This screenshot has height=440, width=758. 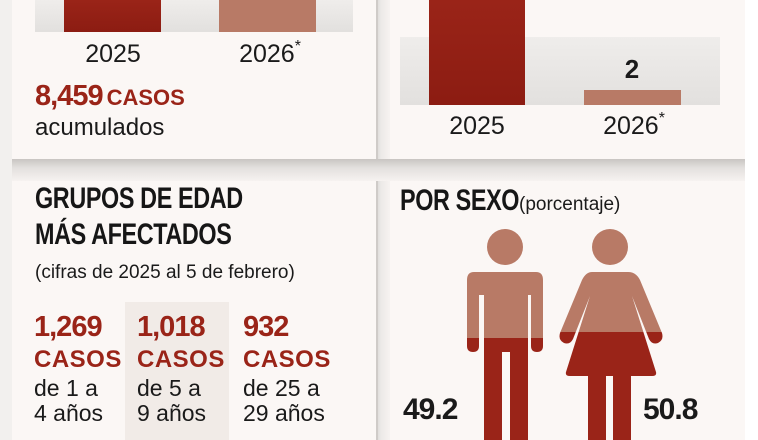 I want to click on age-group-value: 1,269, so click(x=68, y=327).